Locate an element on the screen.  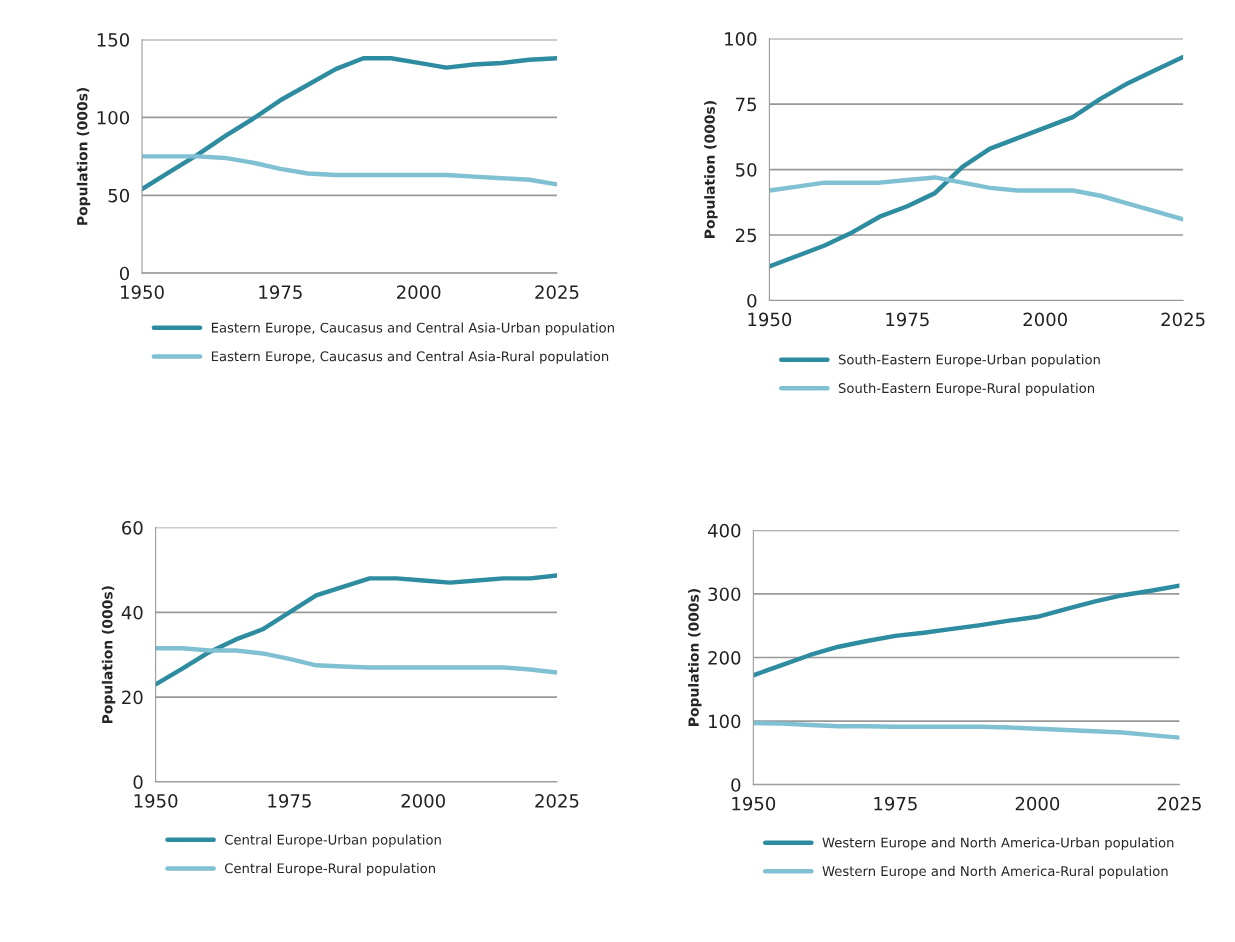
legend-label: Central Europe-Rural population is located at coordinates (330, 869).